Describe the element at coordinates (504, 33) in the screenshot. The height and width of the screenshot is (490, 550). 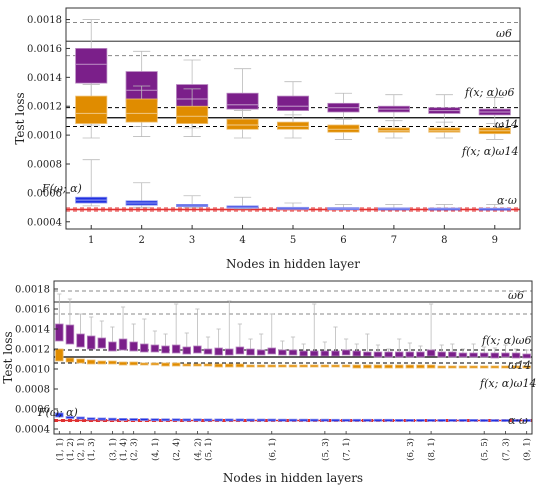
I see `annotation-omega6: ω6` at that location.